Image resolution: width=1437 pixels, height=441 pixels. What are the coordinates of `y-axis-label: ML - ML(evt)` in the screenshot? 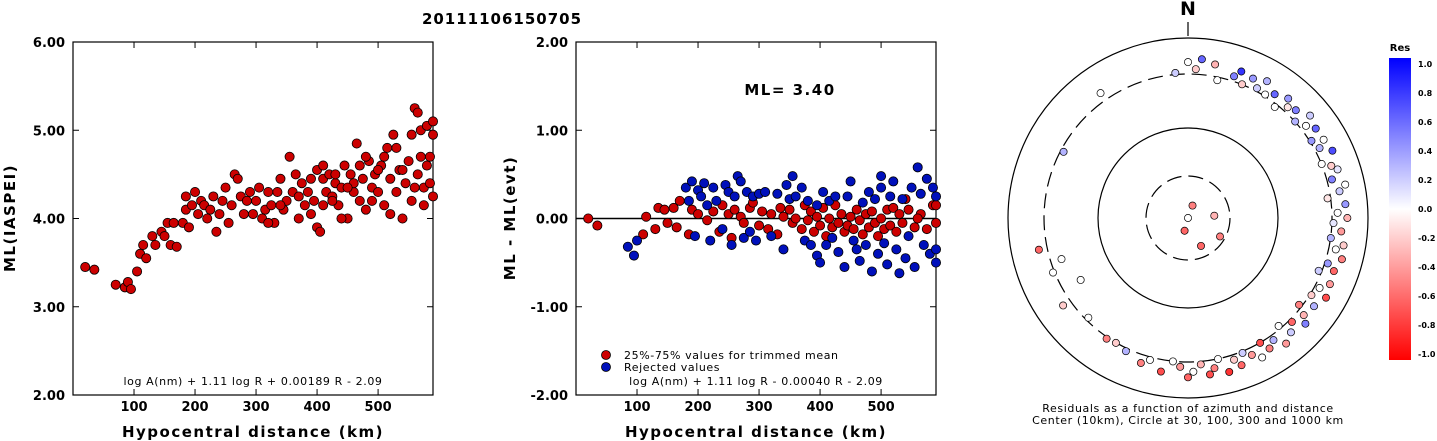 It's located at (510, 218).